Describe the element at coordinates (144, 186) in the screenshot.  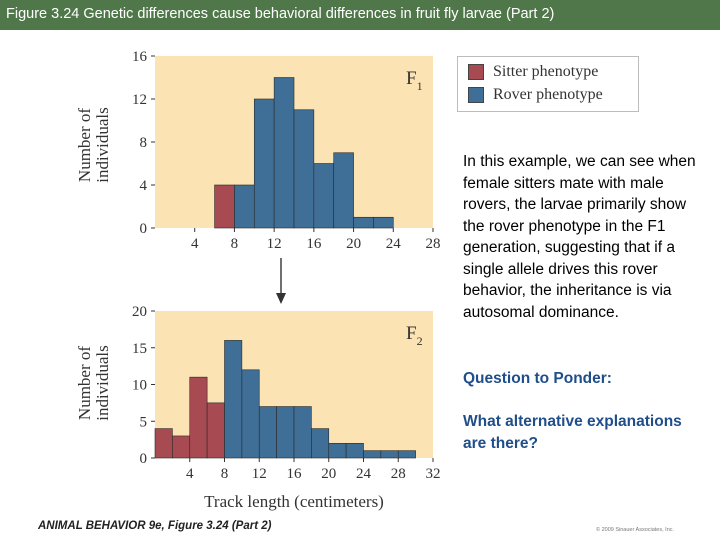
I see `y-tick-label: 4` at that location.